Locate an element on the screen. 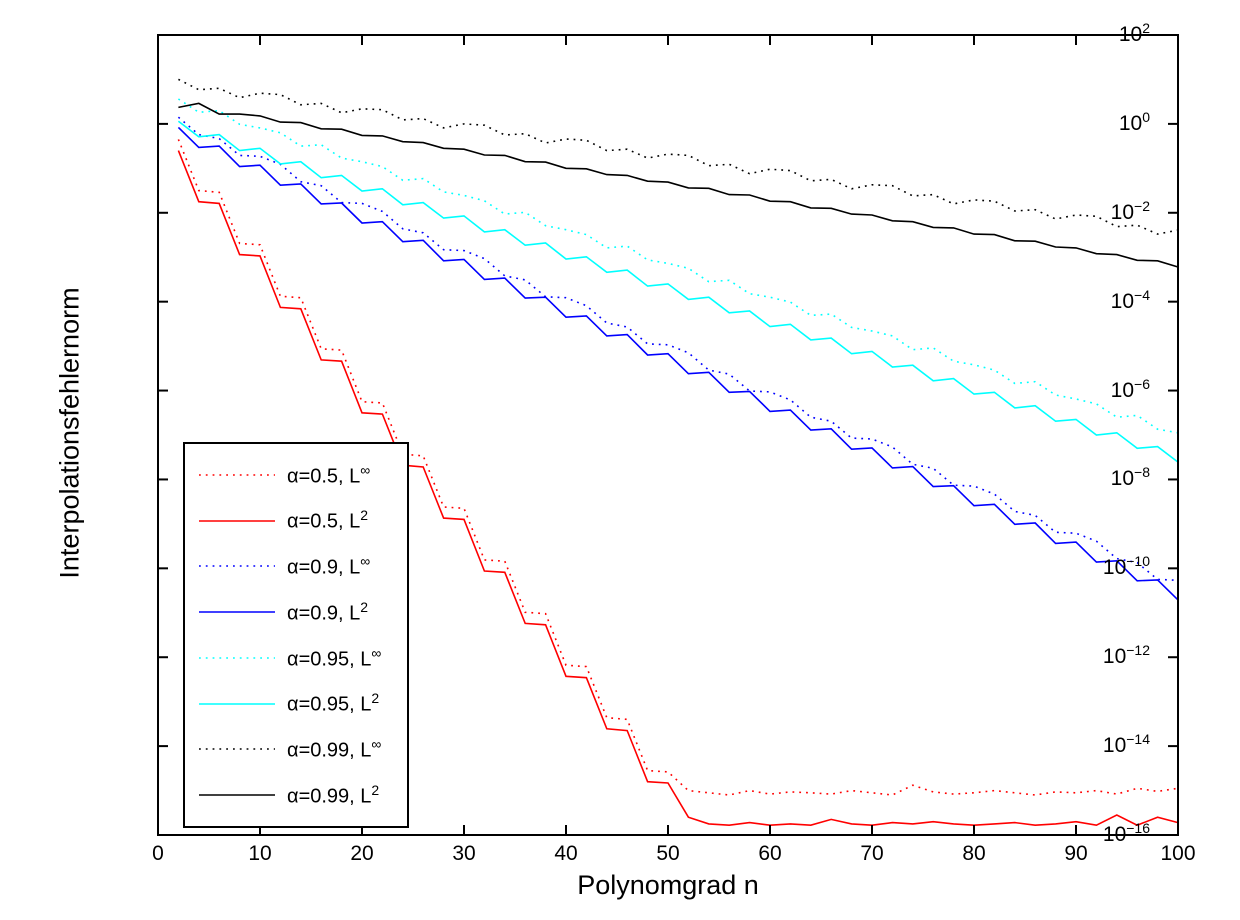 The height and width of the screenshot is (920, 1240). legend-label: α=0.9, L∞ is located at coordinates (329, 566).